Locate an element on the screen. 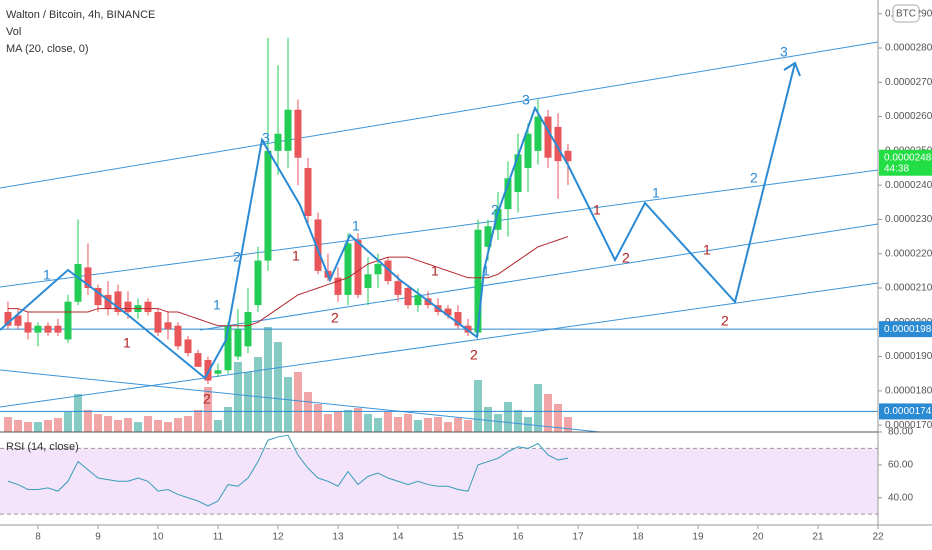 The width and height of the screenshot is (932, 550). y-tick-label: 0.0000230 is located at coordinates (908, 219).